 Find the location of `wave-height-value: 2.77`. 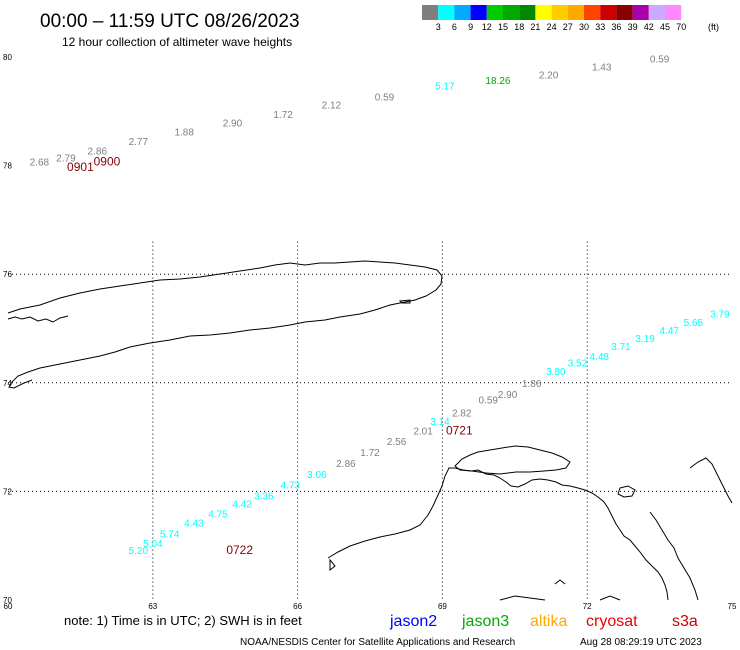

wave-height-value: 2.77 is located at coordinates (139, 142).